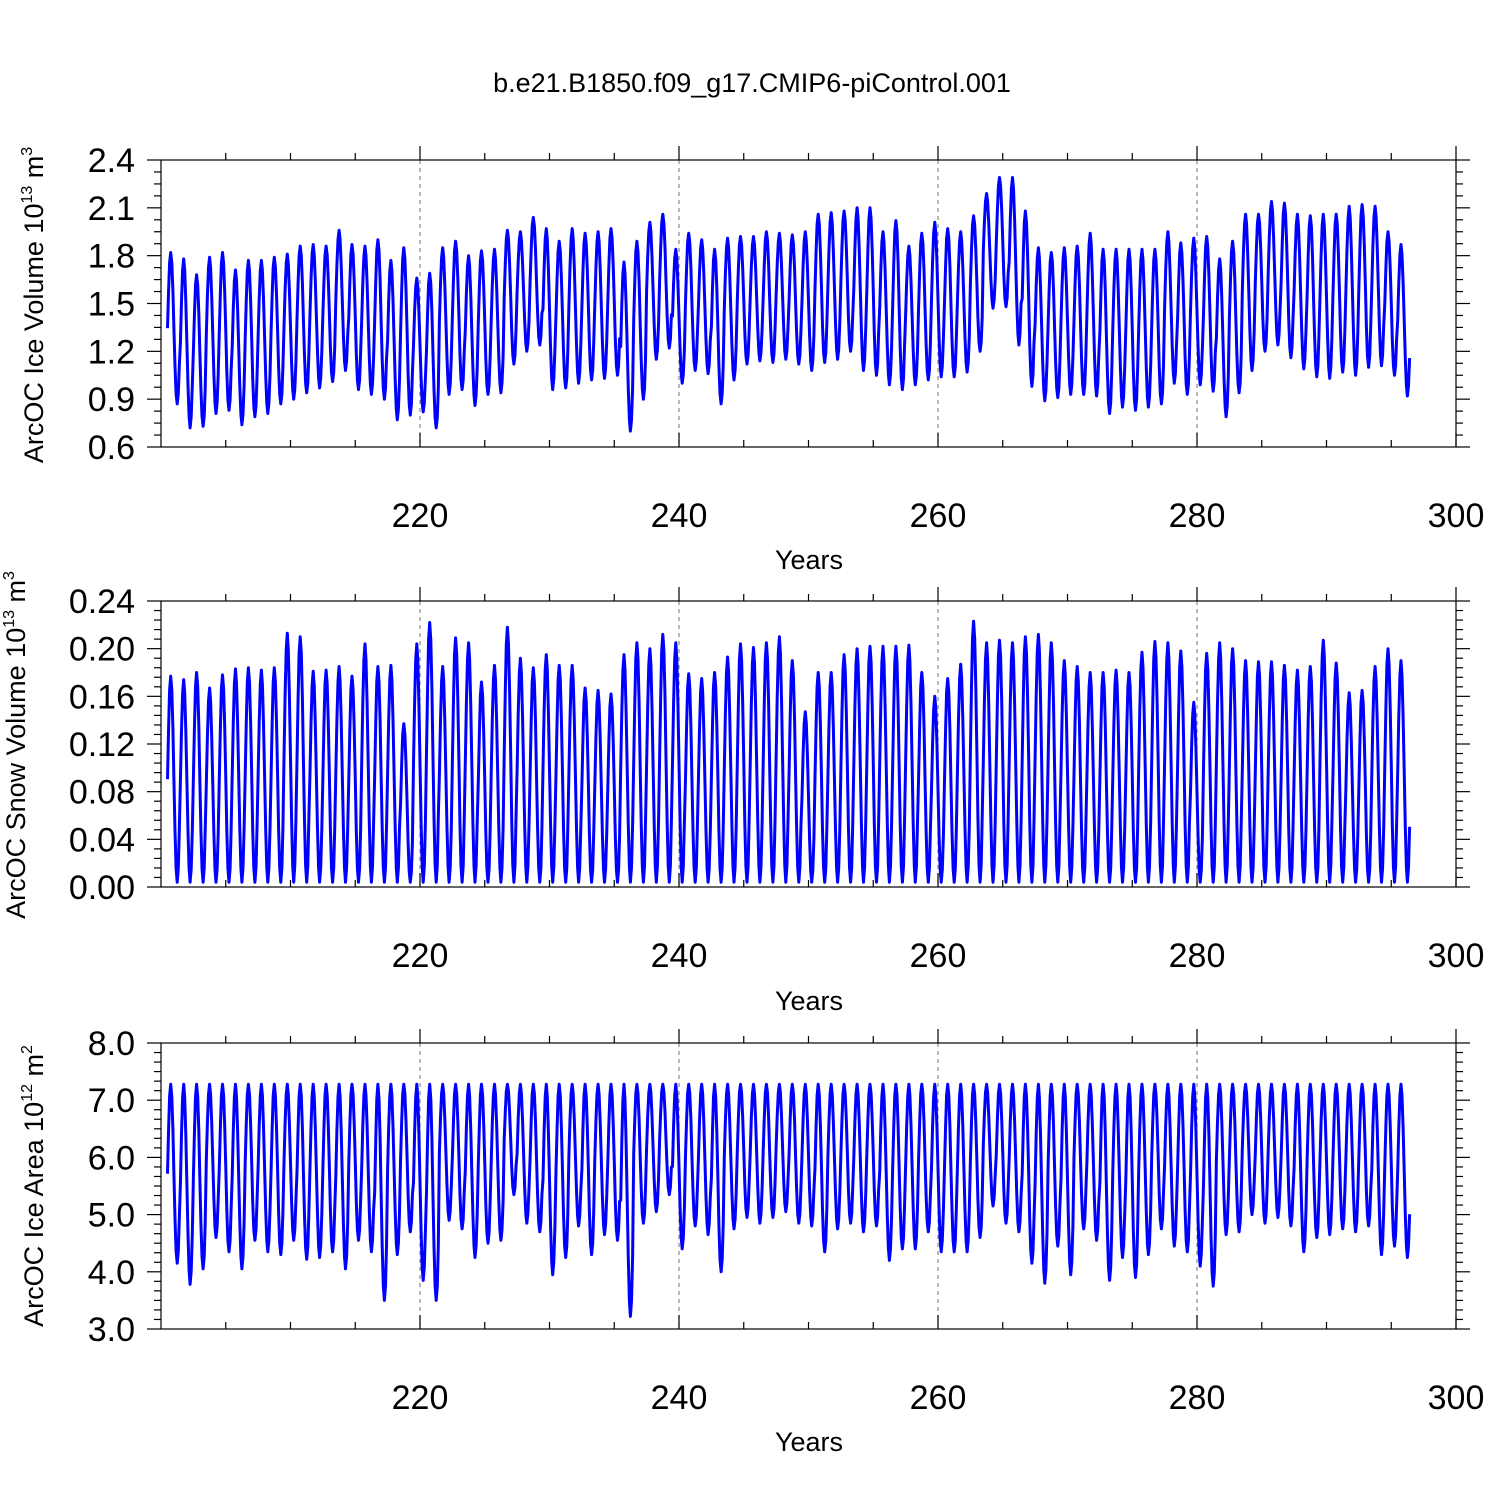 The height and width of the screenshot is (1500, 1500). Describe the element at coordinates (102, 697) in the screenshot. I see `y-tick-label-snow-volume-4: 0.16` at that location.